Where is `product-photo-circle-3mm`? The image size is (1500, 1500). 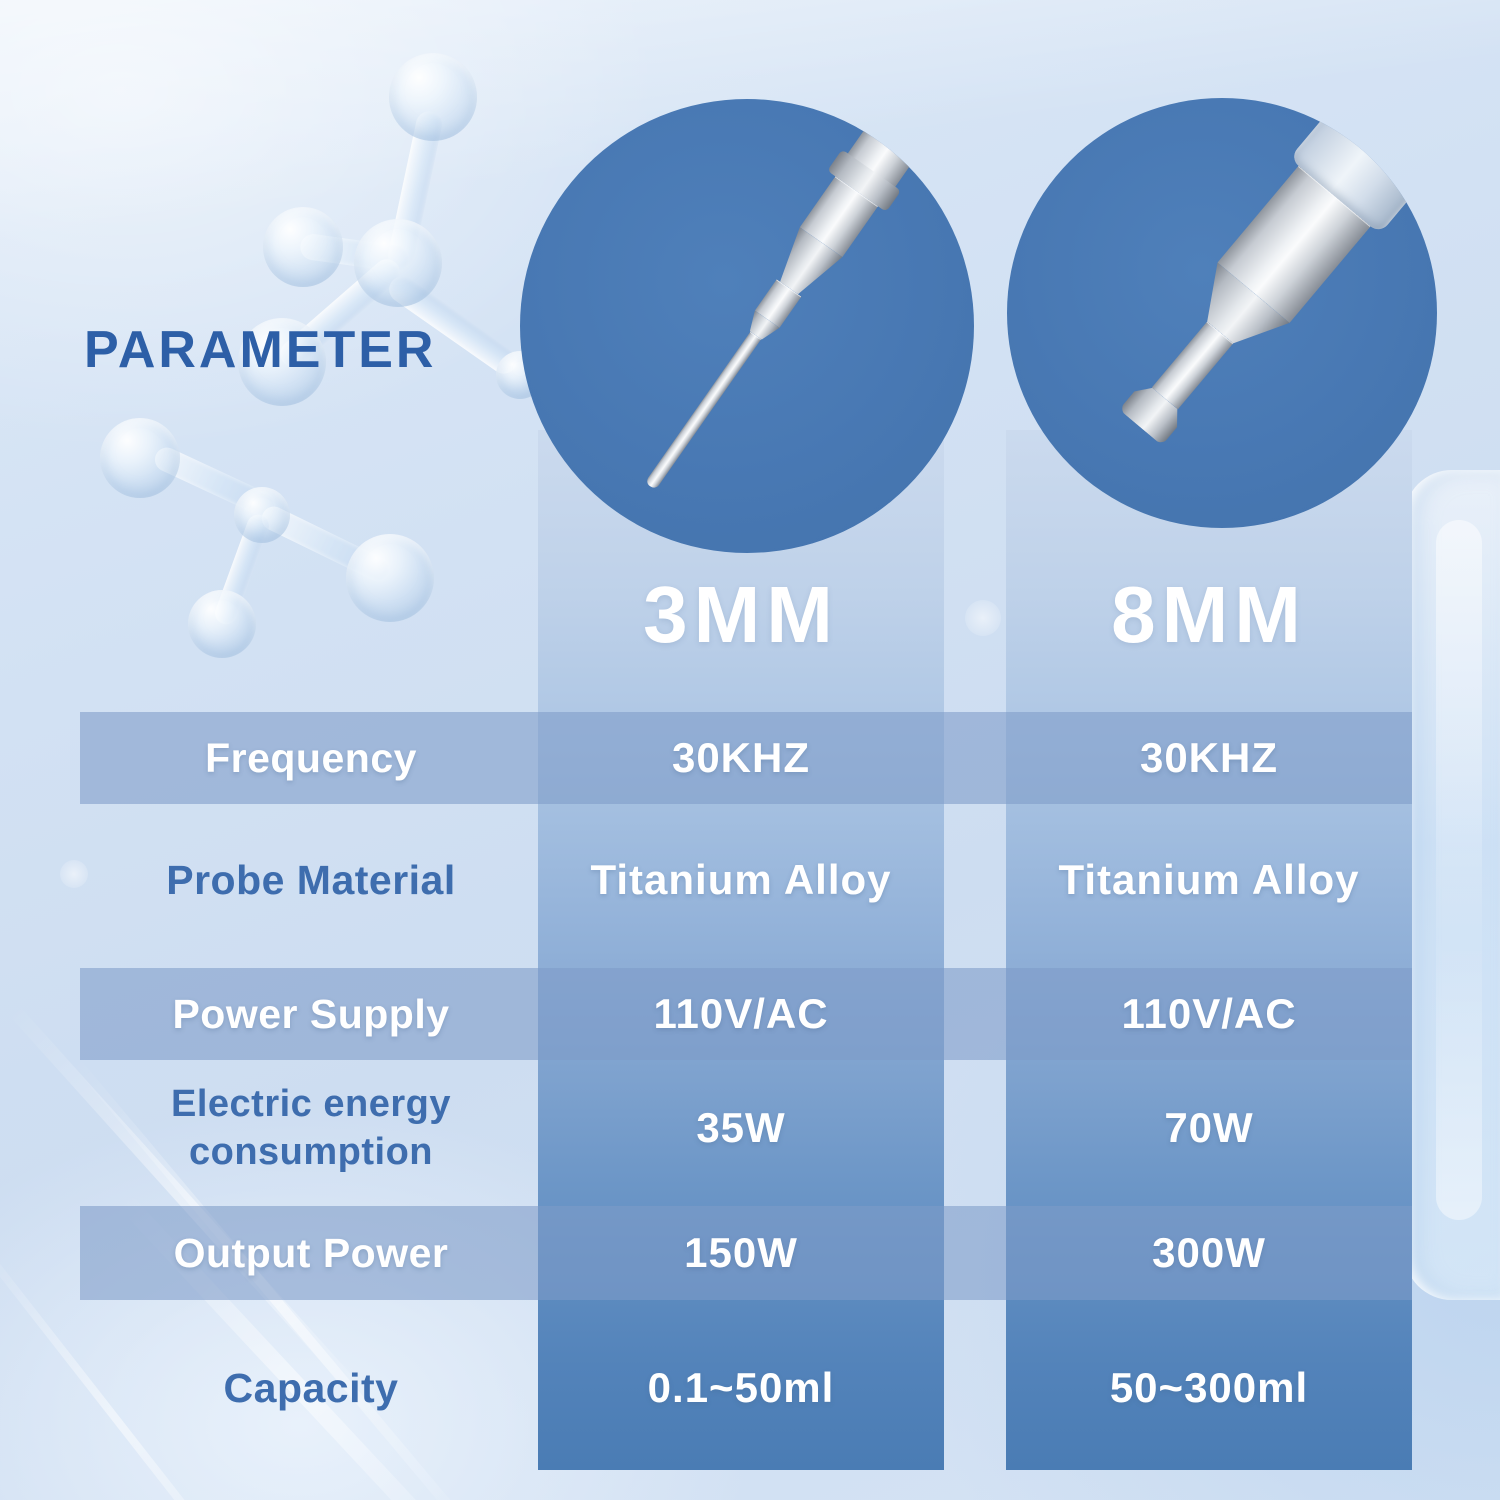
product-photo-circle-3mm is located at coordinates (747, 326).